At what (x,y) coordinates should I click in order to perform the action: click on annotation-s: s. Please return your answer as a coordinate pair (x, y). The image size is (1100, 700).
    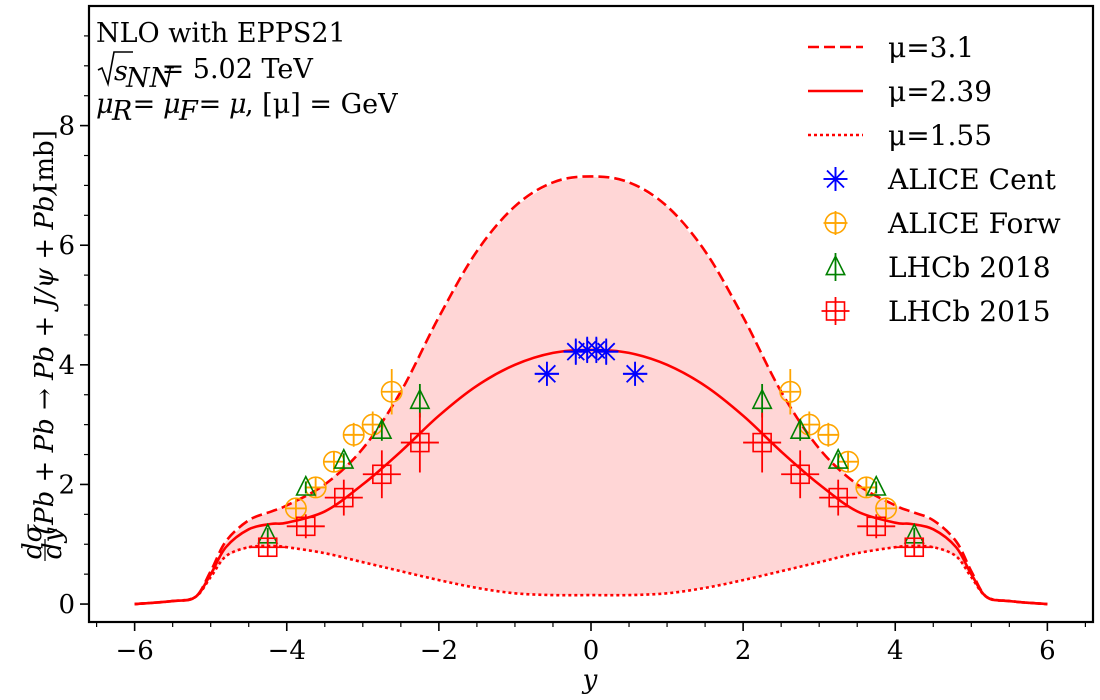
    Looking at the image, I should click on (121, 71).